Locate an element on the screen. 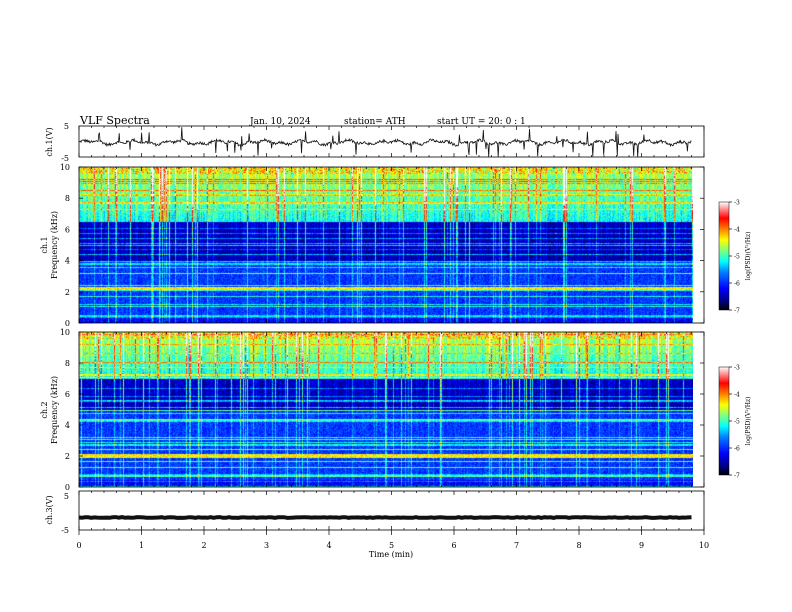  time-axis-label: Time (min) is located at coordinates (391, 554).